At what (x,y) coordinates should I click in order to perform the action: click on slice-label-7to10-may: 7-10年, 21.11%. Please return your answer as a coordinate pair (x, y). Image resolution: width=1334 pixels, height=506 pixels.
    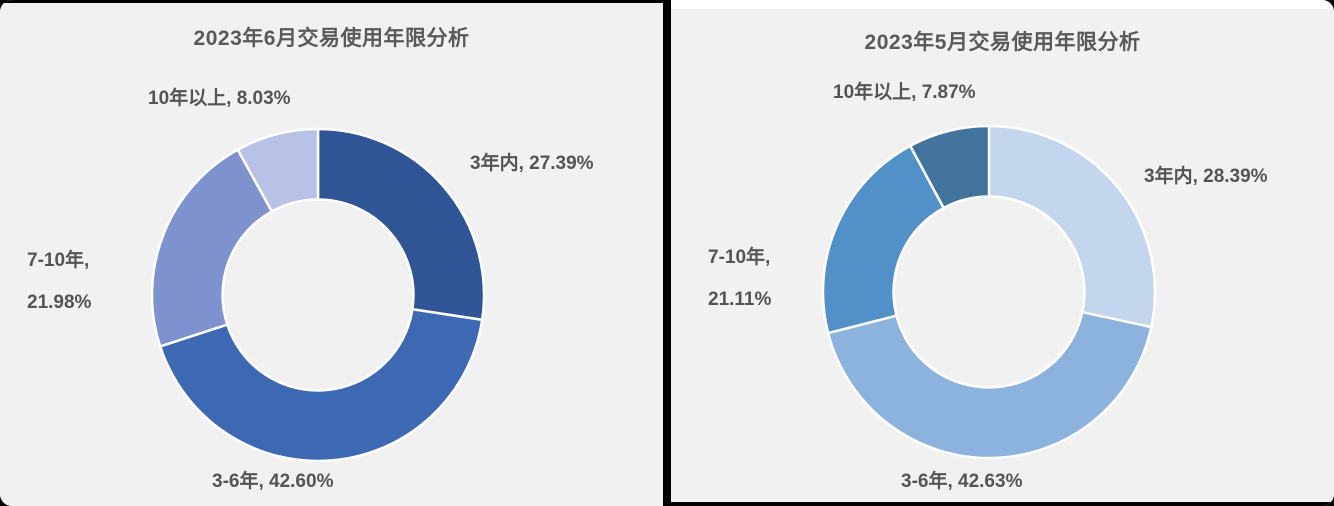
    Looking at the image, I should click on (739, 279).